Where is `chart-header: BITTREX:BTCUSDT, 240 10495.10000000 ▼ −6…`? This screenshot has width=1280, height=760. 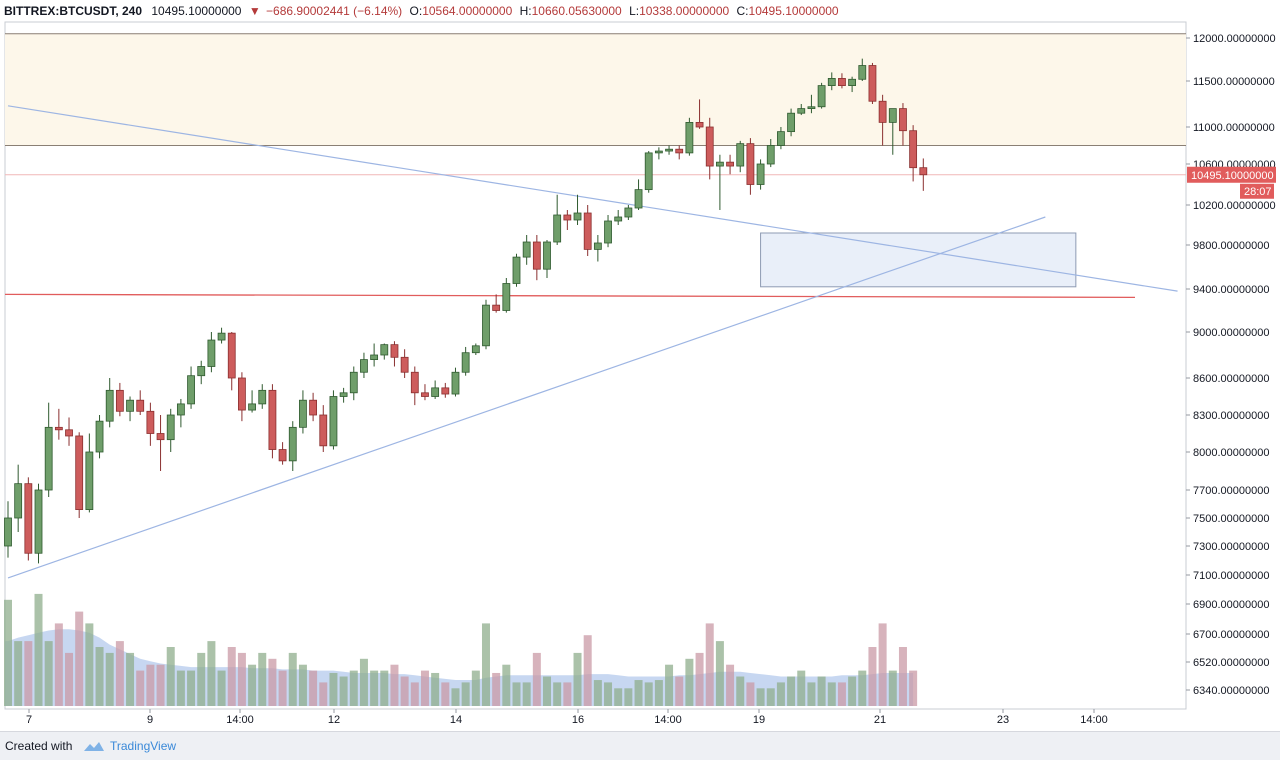 chart-header: BITTREX:BTCUSDT, 240 10495.10000000 ▼ −6… is located at coordinates (592, 11).